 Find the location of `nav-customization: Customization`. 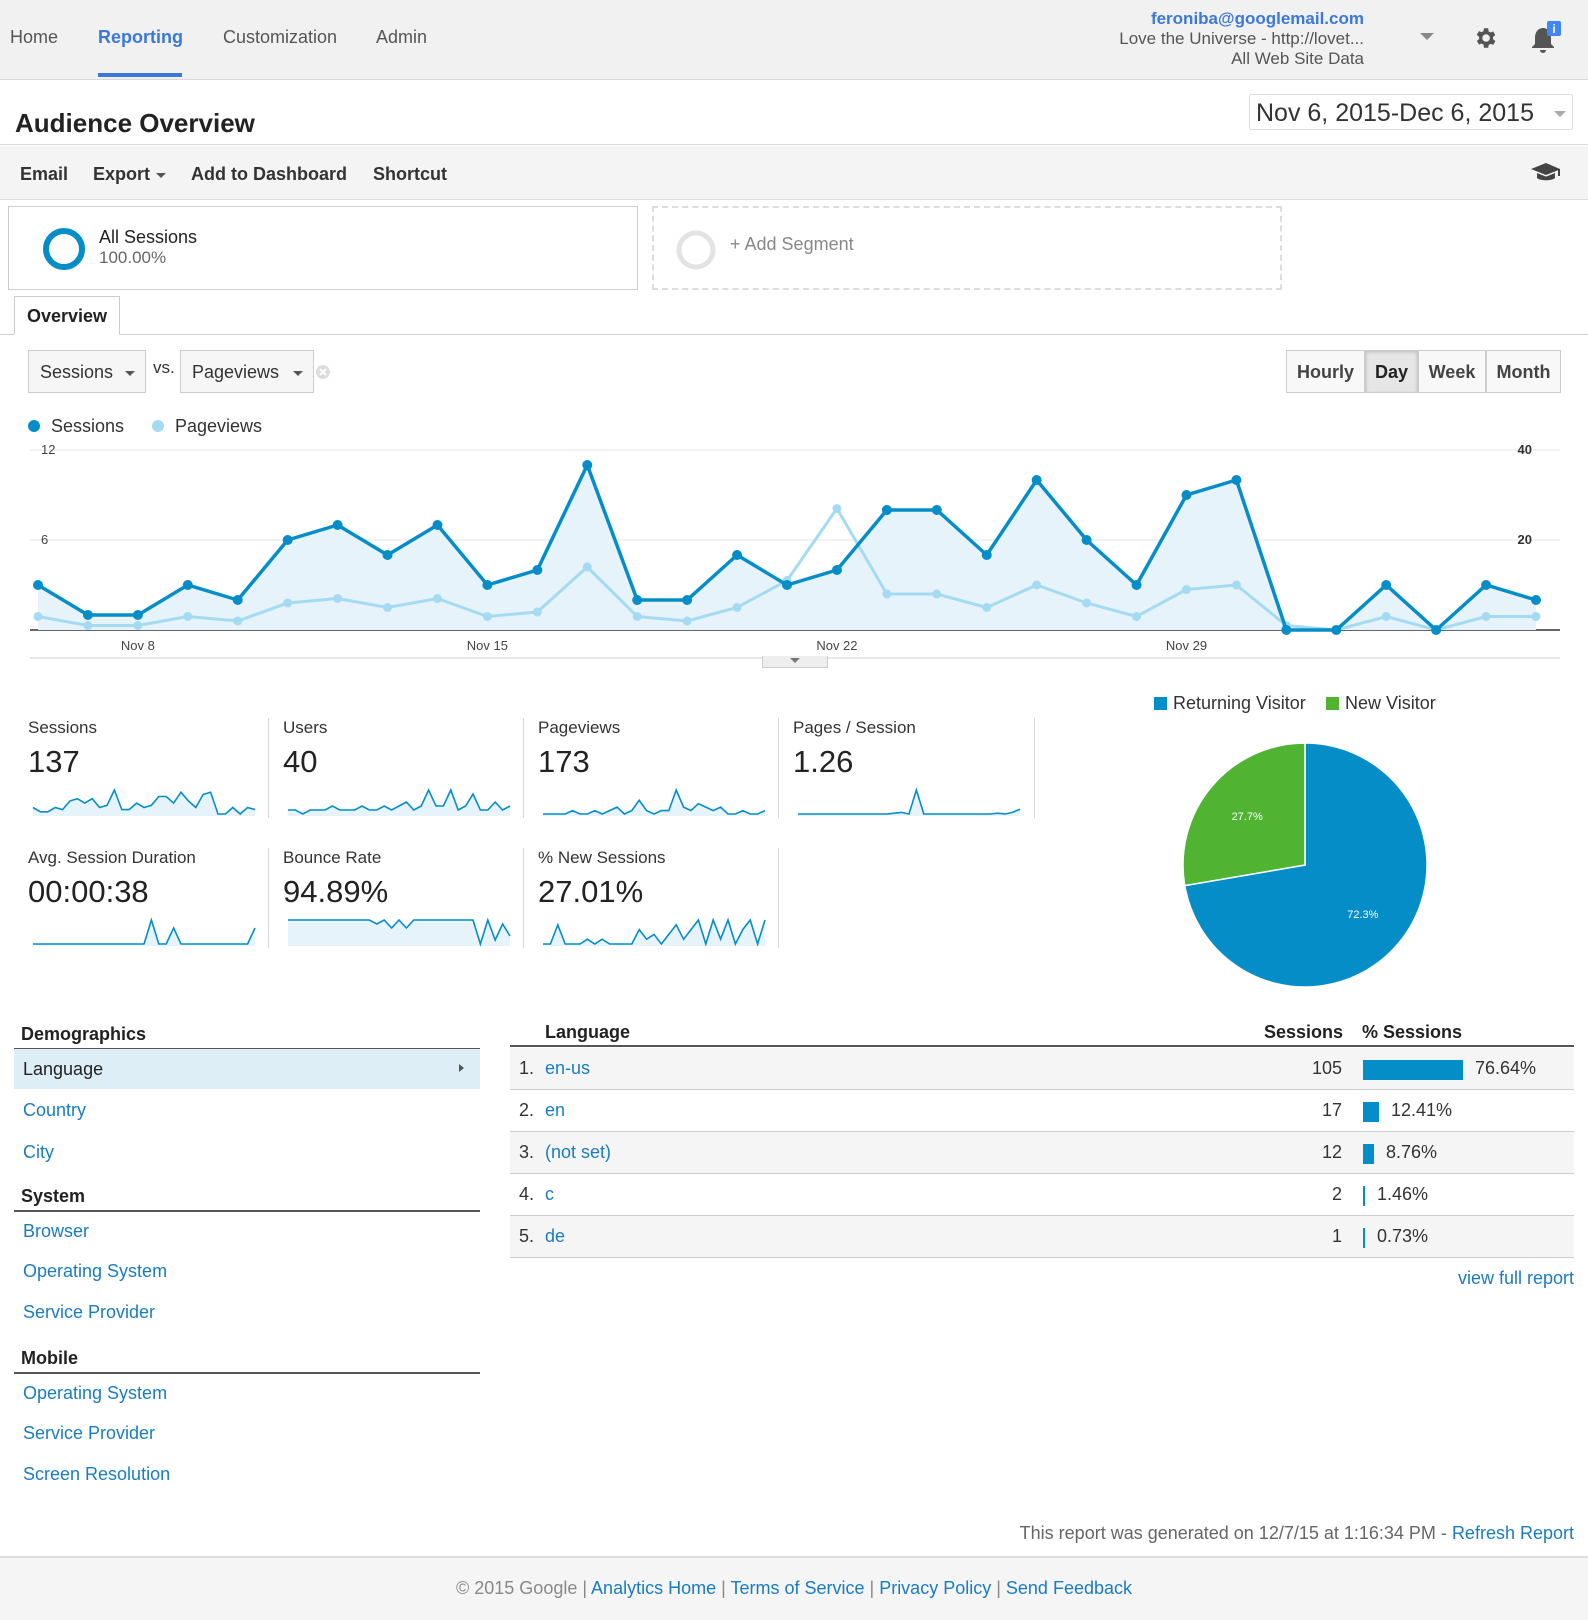

nav-customization: Customization is located at coordinates (280, 37).